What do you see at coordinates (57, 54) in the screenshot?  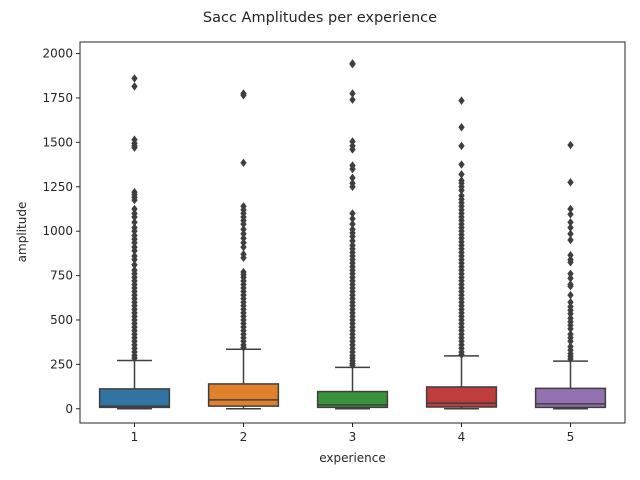 I see `y-tick-label: 2000` at bounding box center [57, 54].